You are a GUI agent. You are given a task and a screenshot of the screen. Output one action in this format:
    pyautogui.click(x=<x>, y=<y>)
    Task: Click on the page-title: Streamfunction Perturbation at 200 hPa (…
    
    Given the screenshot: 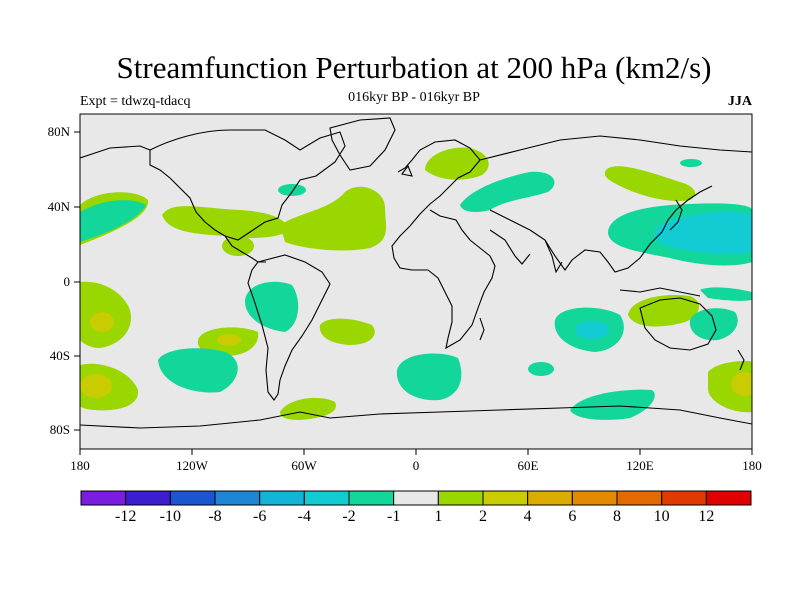 What is the action you would take?
    pyautogui.click(x=414, y=67)
    